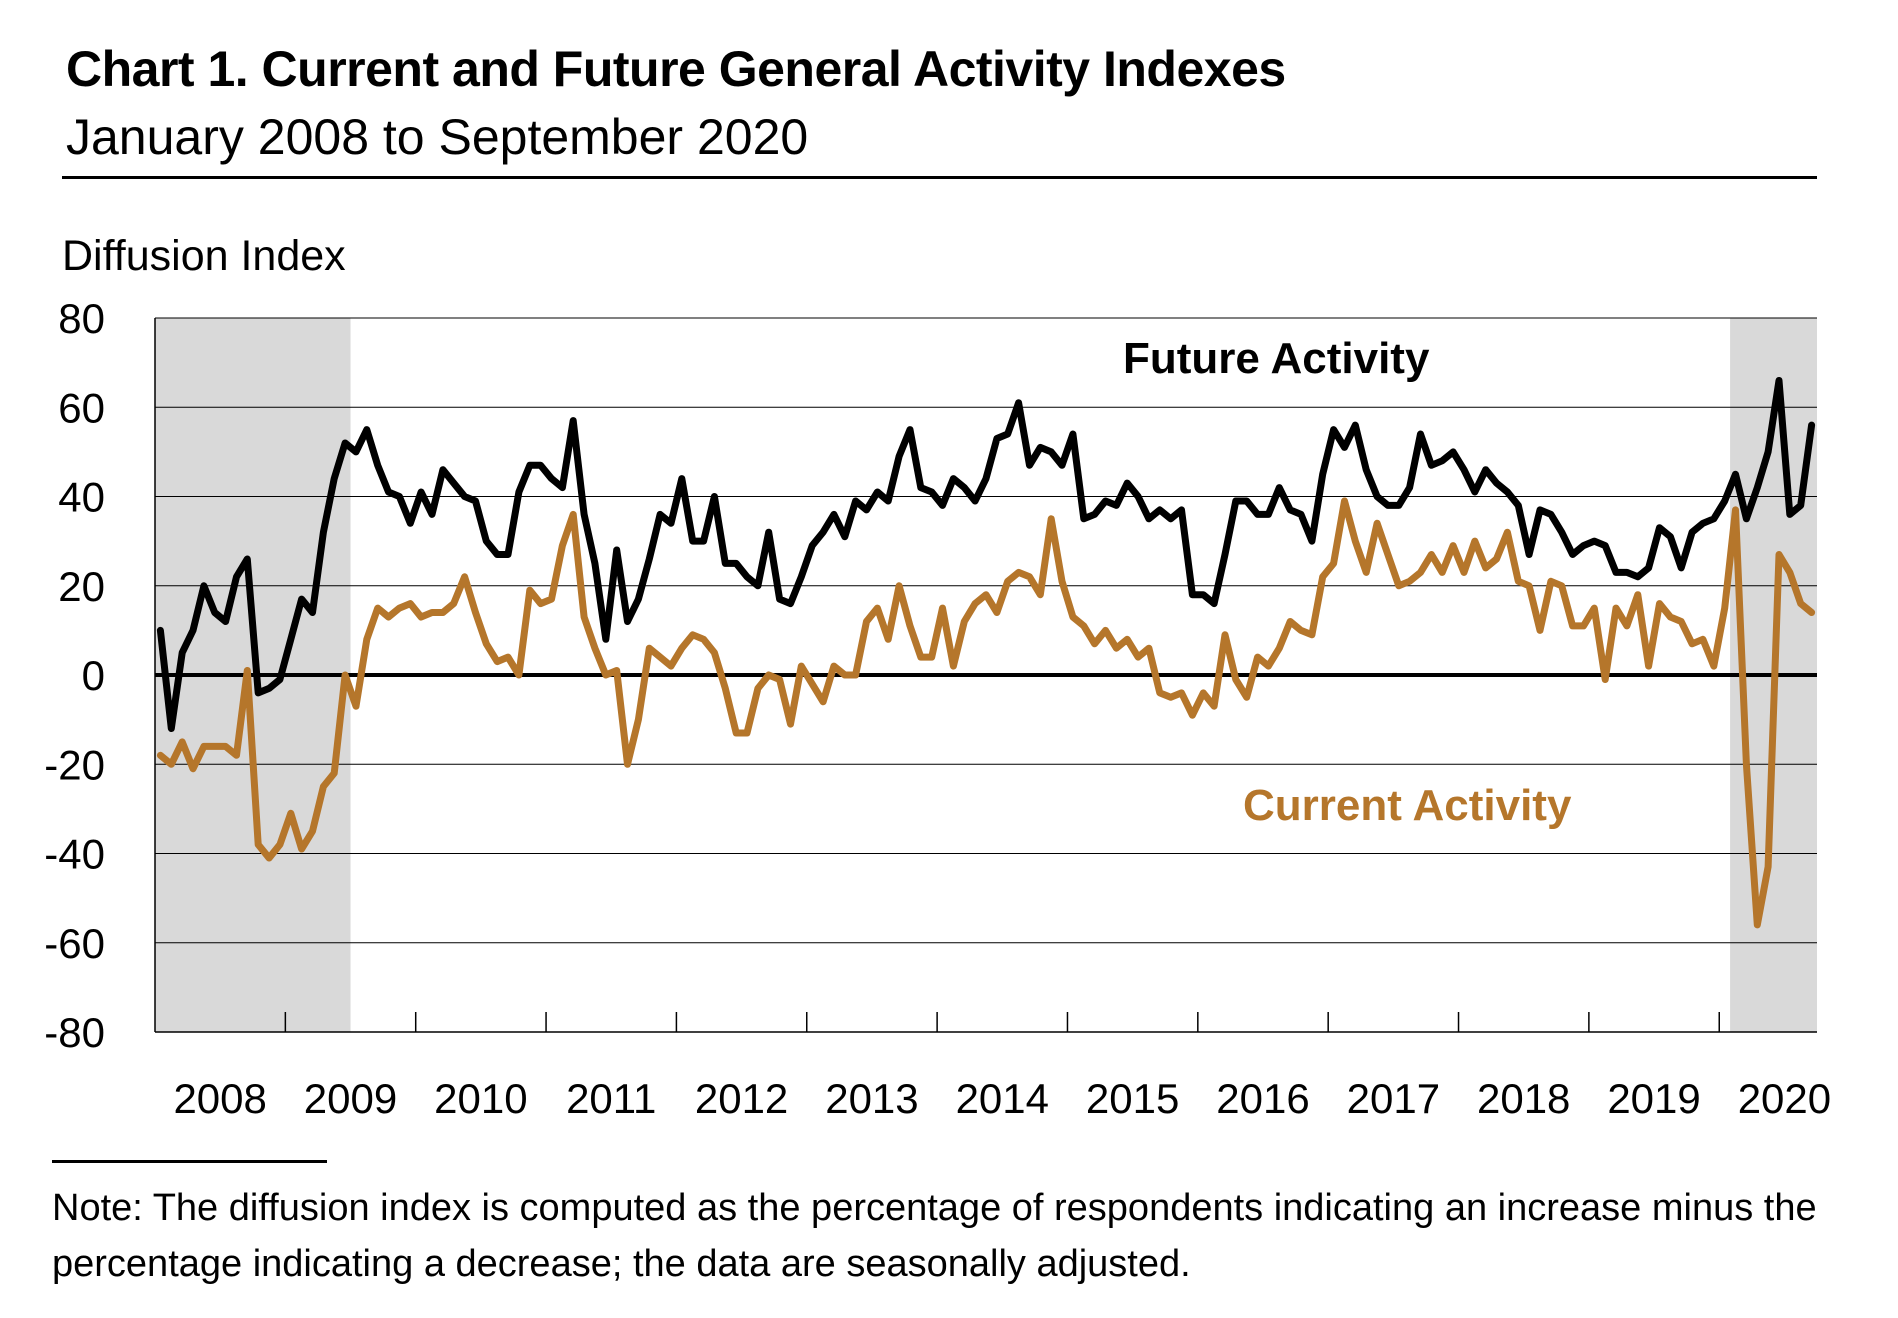  Describe the element at coordinates (1262, 1098) in the screenshot. I see `x-tick-label: 2016` at that location.